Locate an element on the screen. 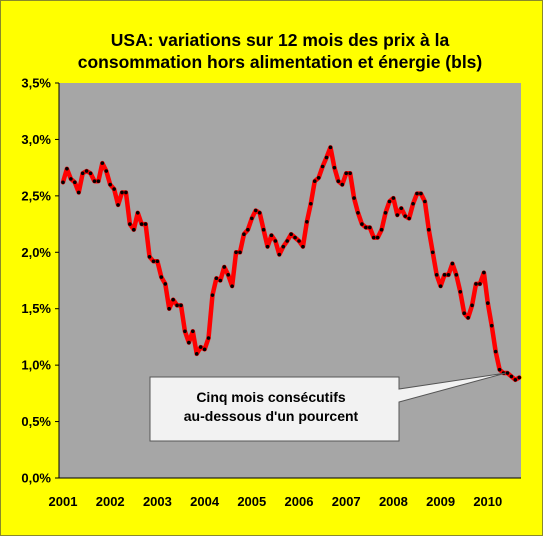 The height and width of the screenshot is (536, 543). x-tick-label: 2003 is located at coordinates (157, 501).